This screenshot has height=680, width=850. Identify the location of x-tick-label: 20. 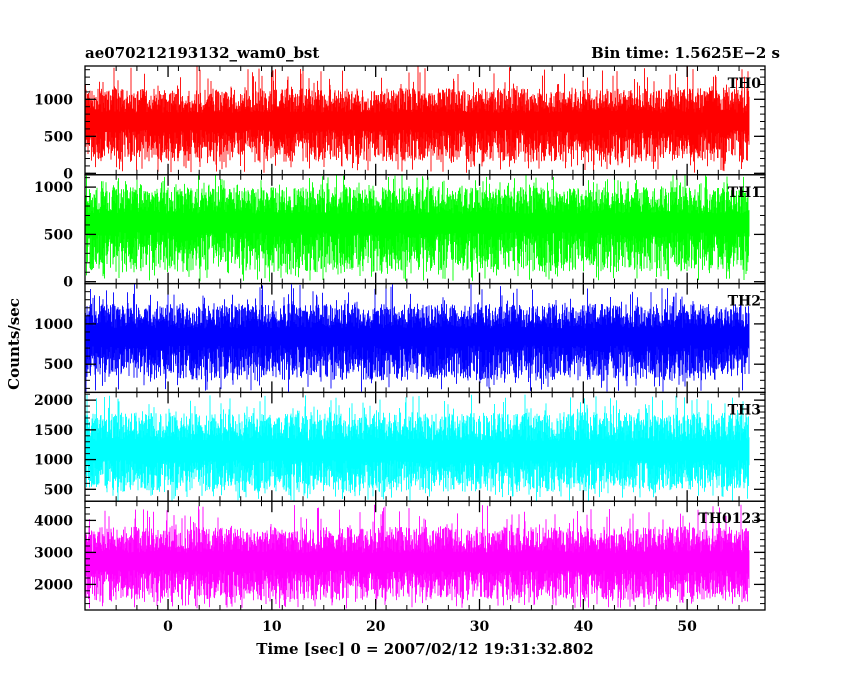
(376, 627).